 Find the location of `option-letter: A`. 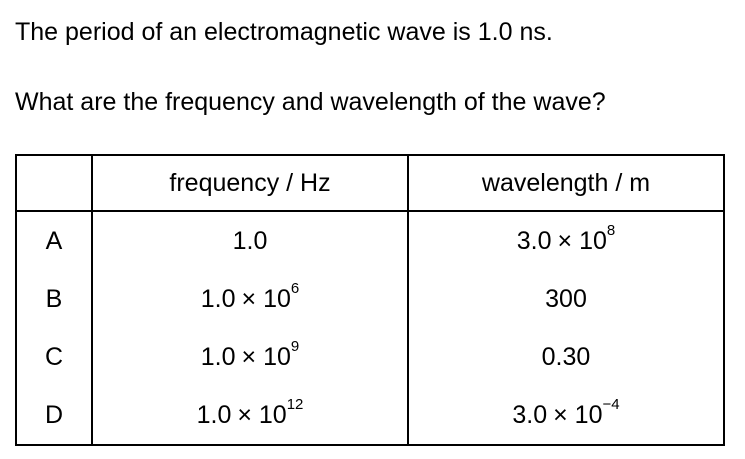

option-letter: A is located at coordinates (54, 240).